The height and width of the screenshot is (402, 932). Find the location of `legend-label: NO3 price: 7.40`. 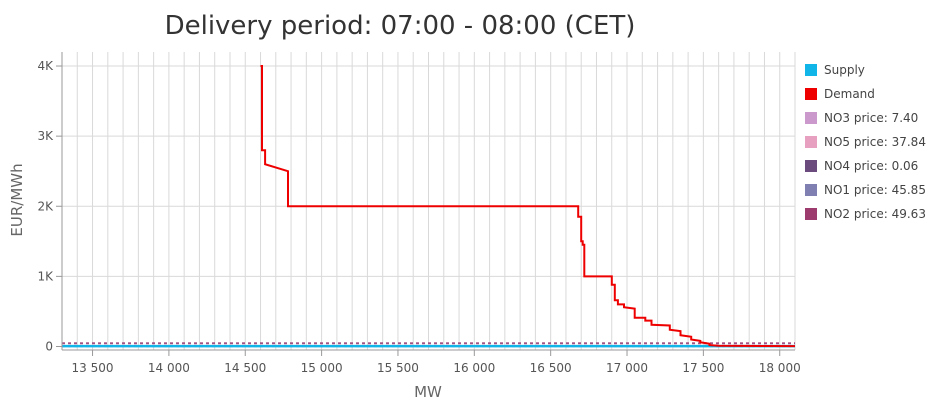

legend-label: NO3 price: 7.40 is located at coordinates (871, 118).